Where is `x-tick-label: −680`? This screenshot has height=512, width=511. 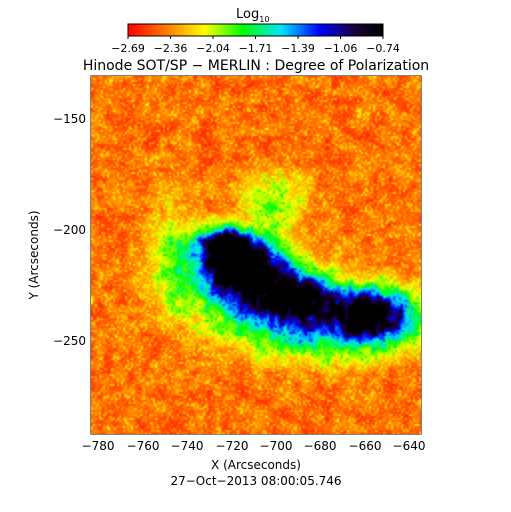
x-tick-label: −680 is located at coordinates (320, 446).